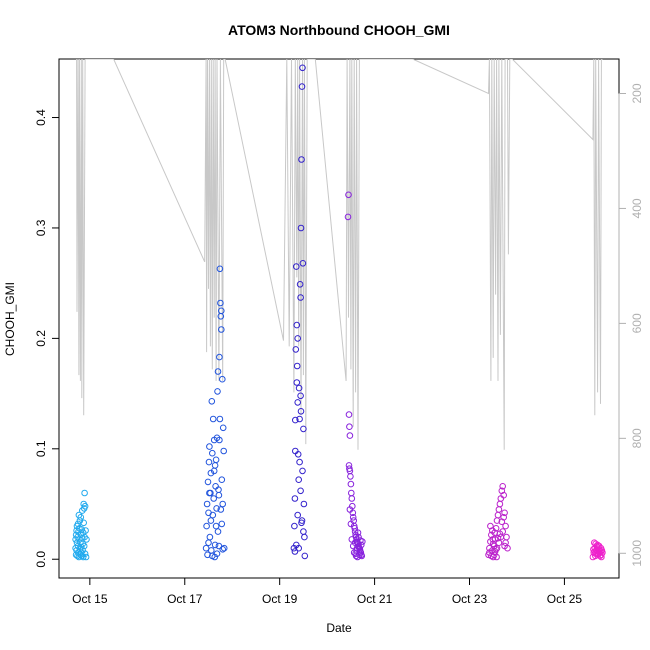  Describe the element at coordinates (41, 559) in the screenshot. I see `y-tick-label: 0.0` at that location.